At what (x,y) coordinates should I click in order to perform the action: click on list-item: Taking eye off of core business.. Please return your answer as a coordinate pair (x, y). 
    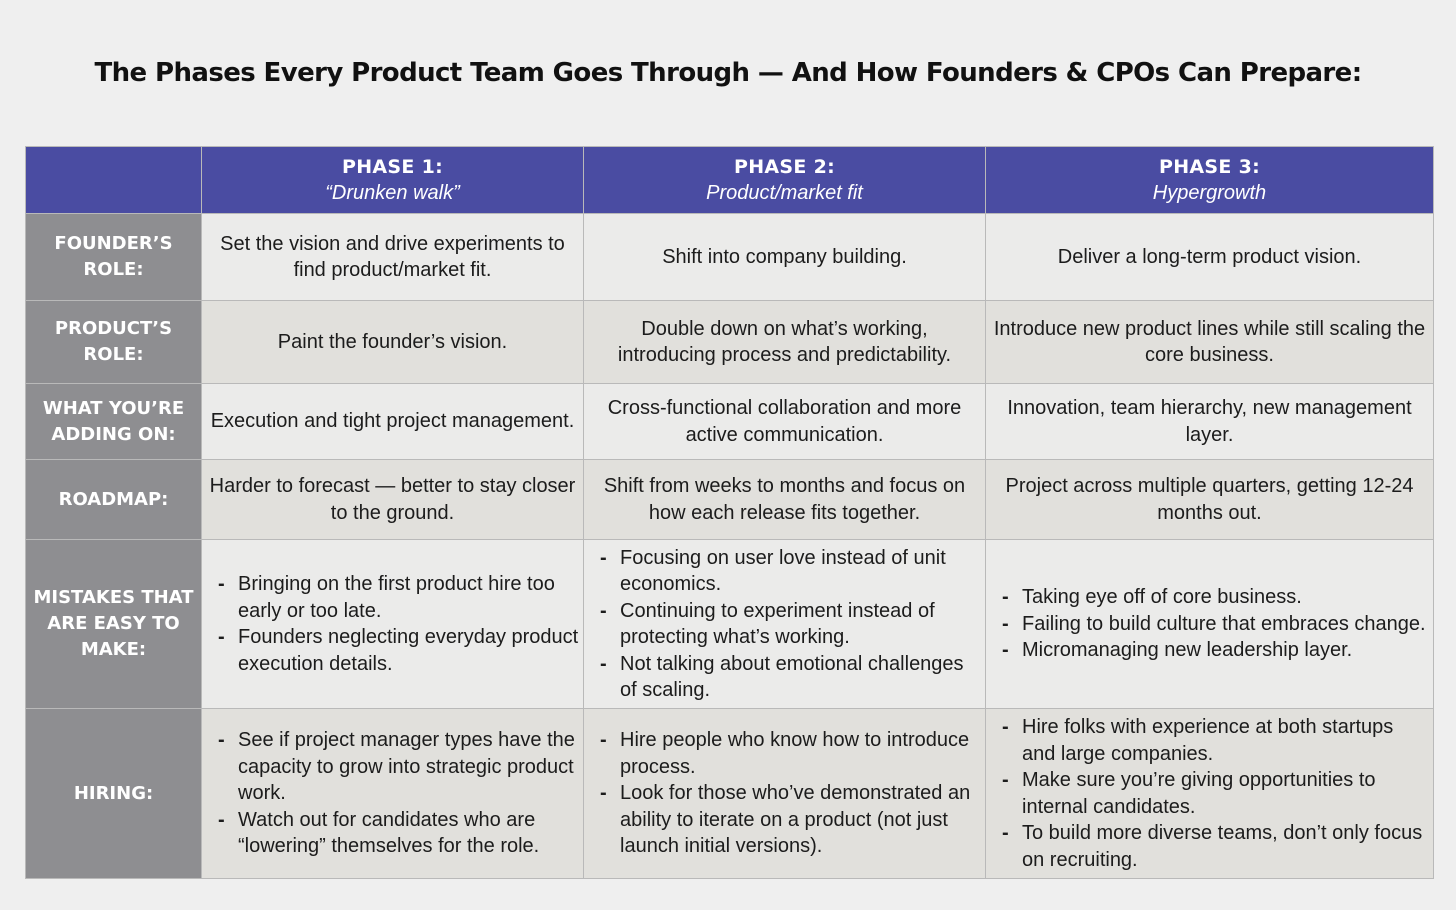
    Looking at the image, I should click on (1214, 597).